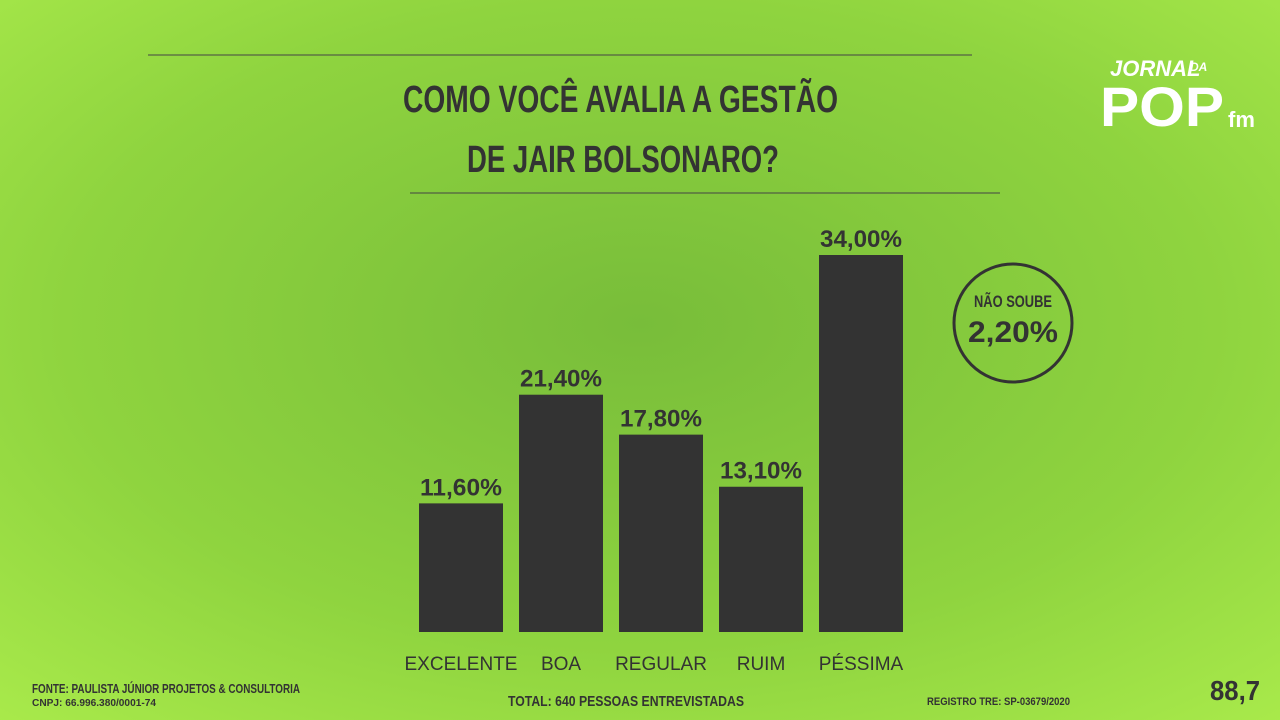  I want to click on chart-title: COMO VOCÊ AVALIA A GESTÃO, so click(620, 99).